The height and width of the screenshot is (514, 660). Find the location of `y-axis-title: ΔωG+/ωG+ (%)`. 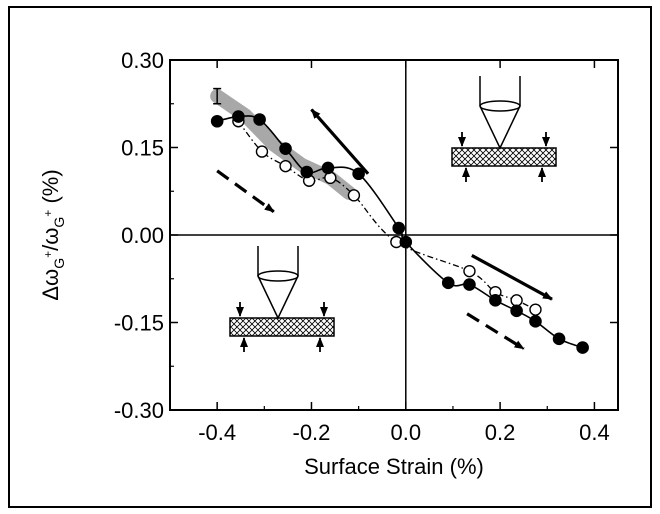

y-axis-title: ΔωG+/ωG+ (%) is located at coordinates (52, 234).